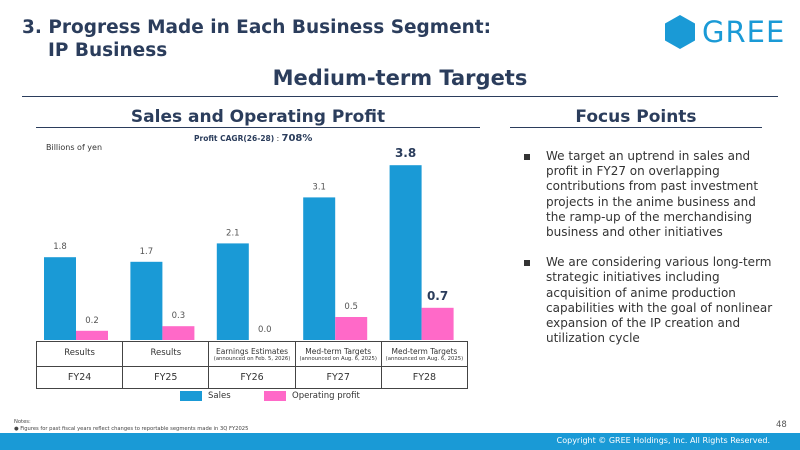 The image size is (800, 450). What do you see at coordinates (636, 127) in the screenshot?
I see `section-divider-right` at bounding box center [636, 127].